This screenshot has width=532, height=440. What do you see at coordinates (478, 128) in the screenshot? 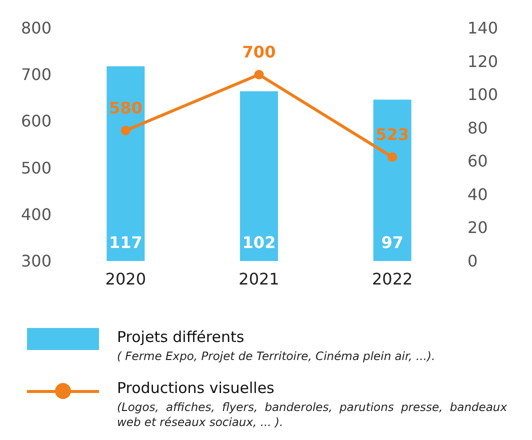
I see `y2-tick-label: 80` at bounding box center [478, 128].